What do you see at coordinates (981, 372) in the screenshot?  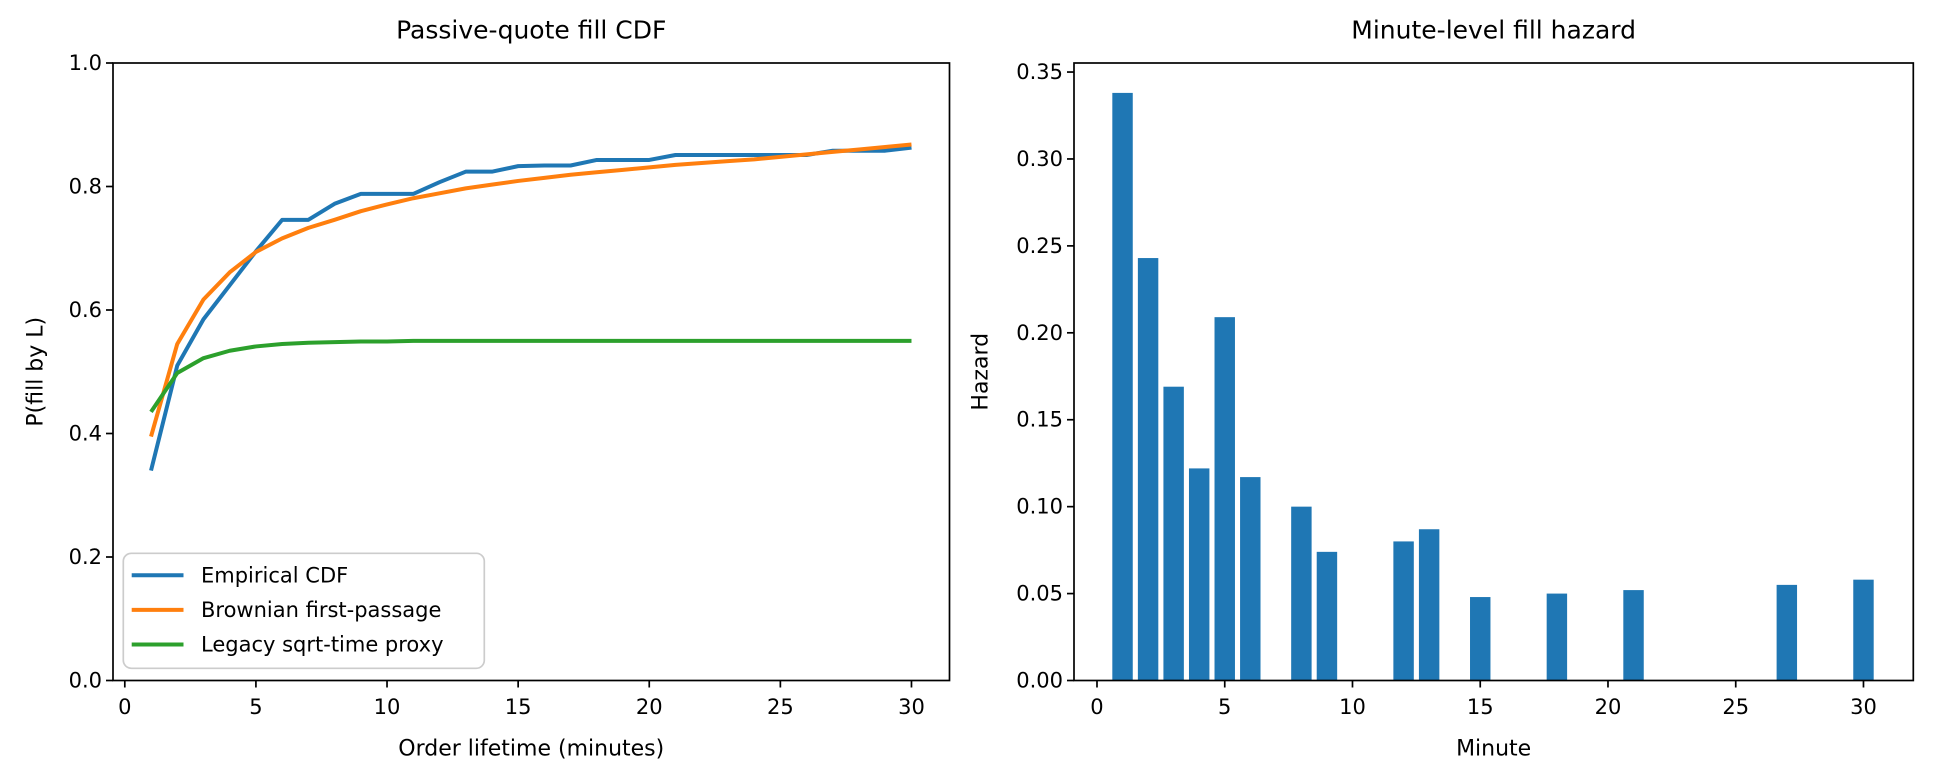 I see `y-axis-label: Hazard` at bounding box center [981, 372].